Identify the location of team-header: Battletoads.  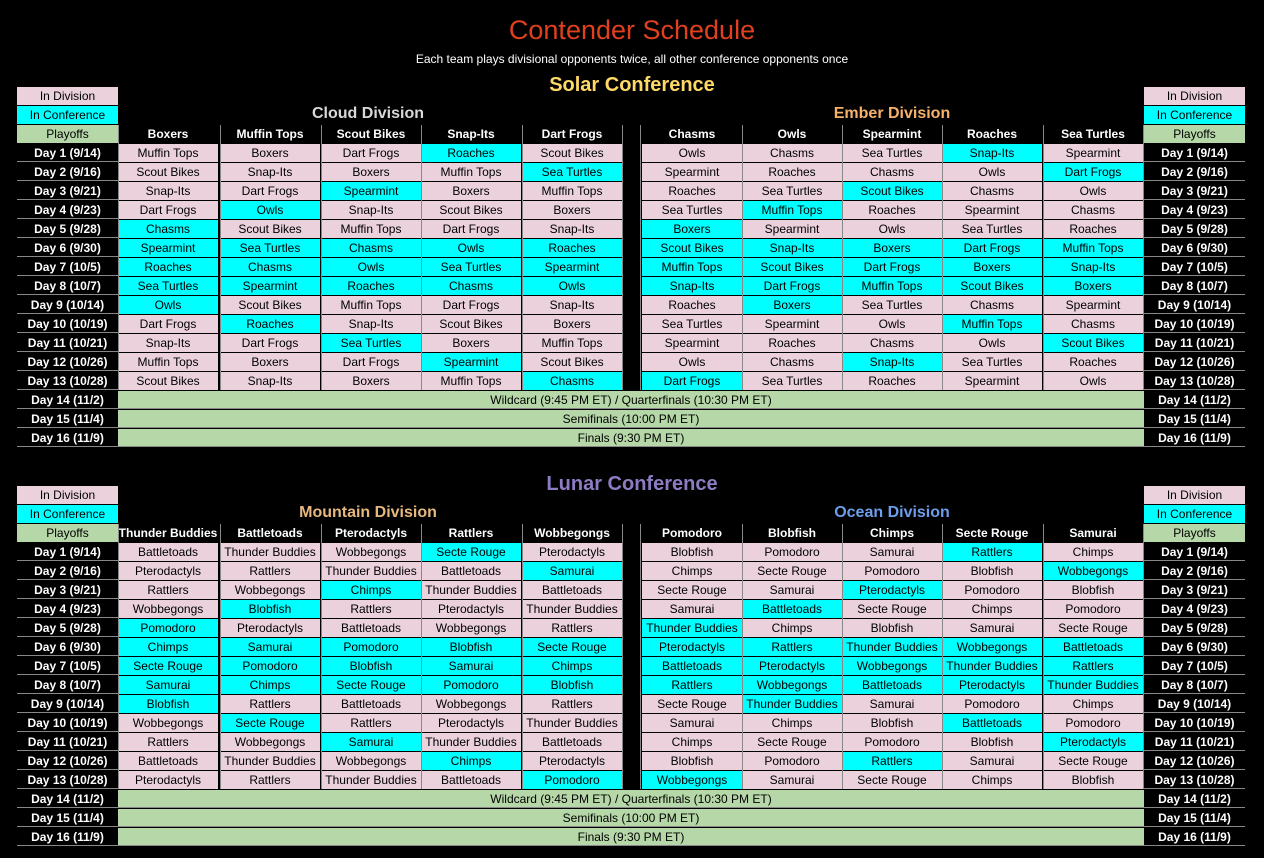
(270, 533).